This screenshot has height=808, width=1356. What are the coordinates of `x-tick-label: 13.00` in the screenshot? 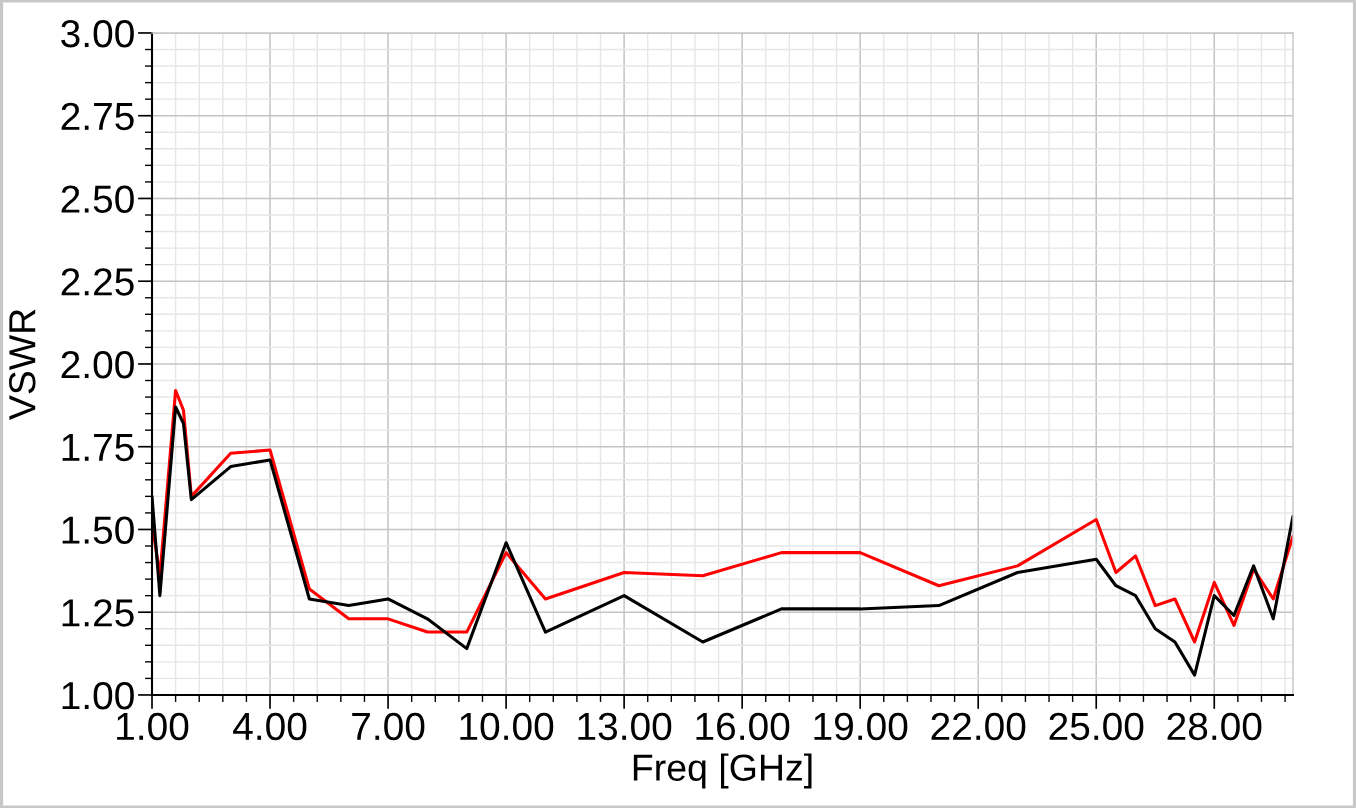 It's located at (625, 726).